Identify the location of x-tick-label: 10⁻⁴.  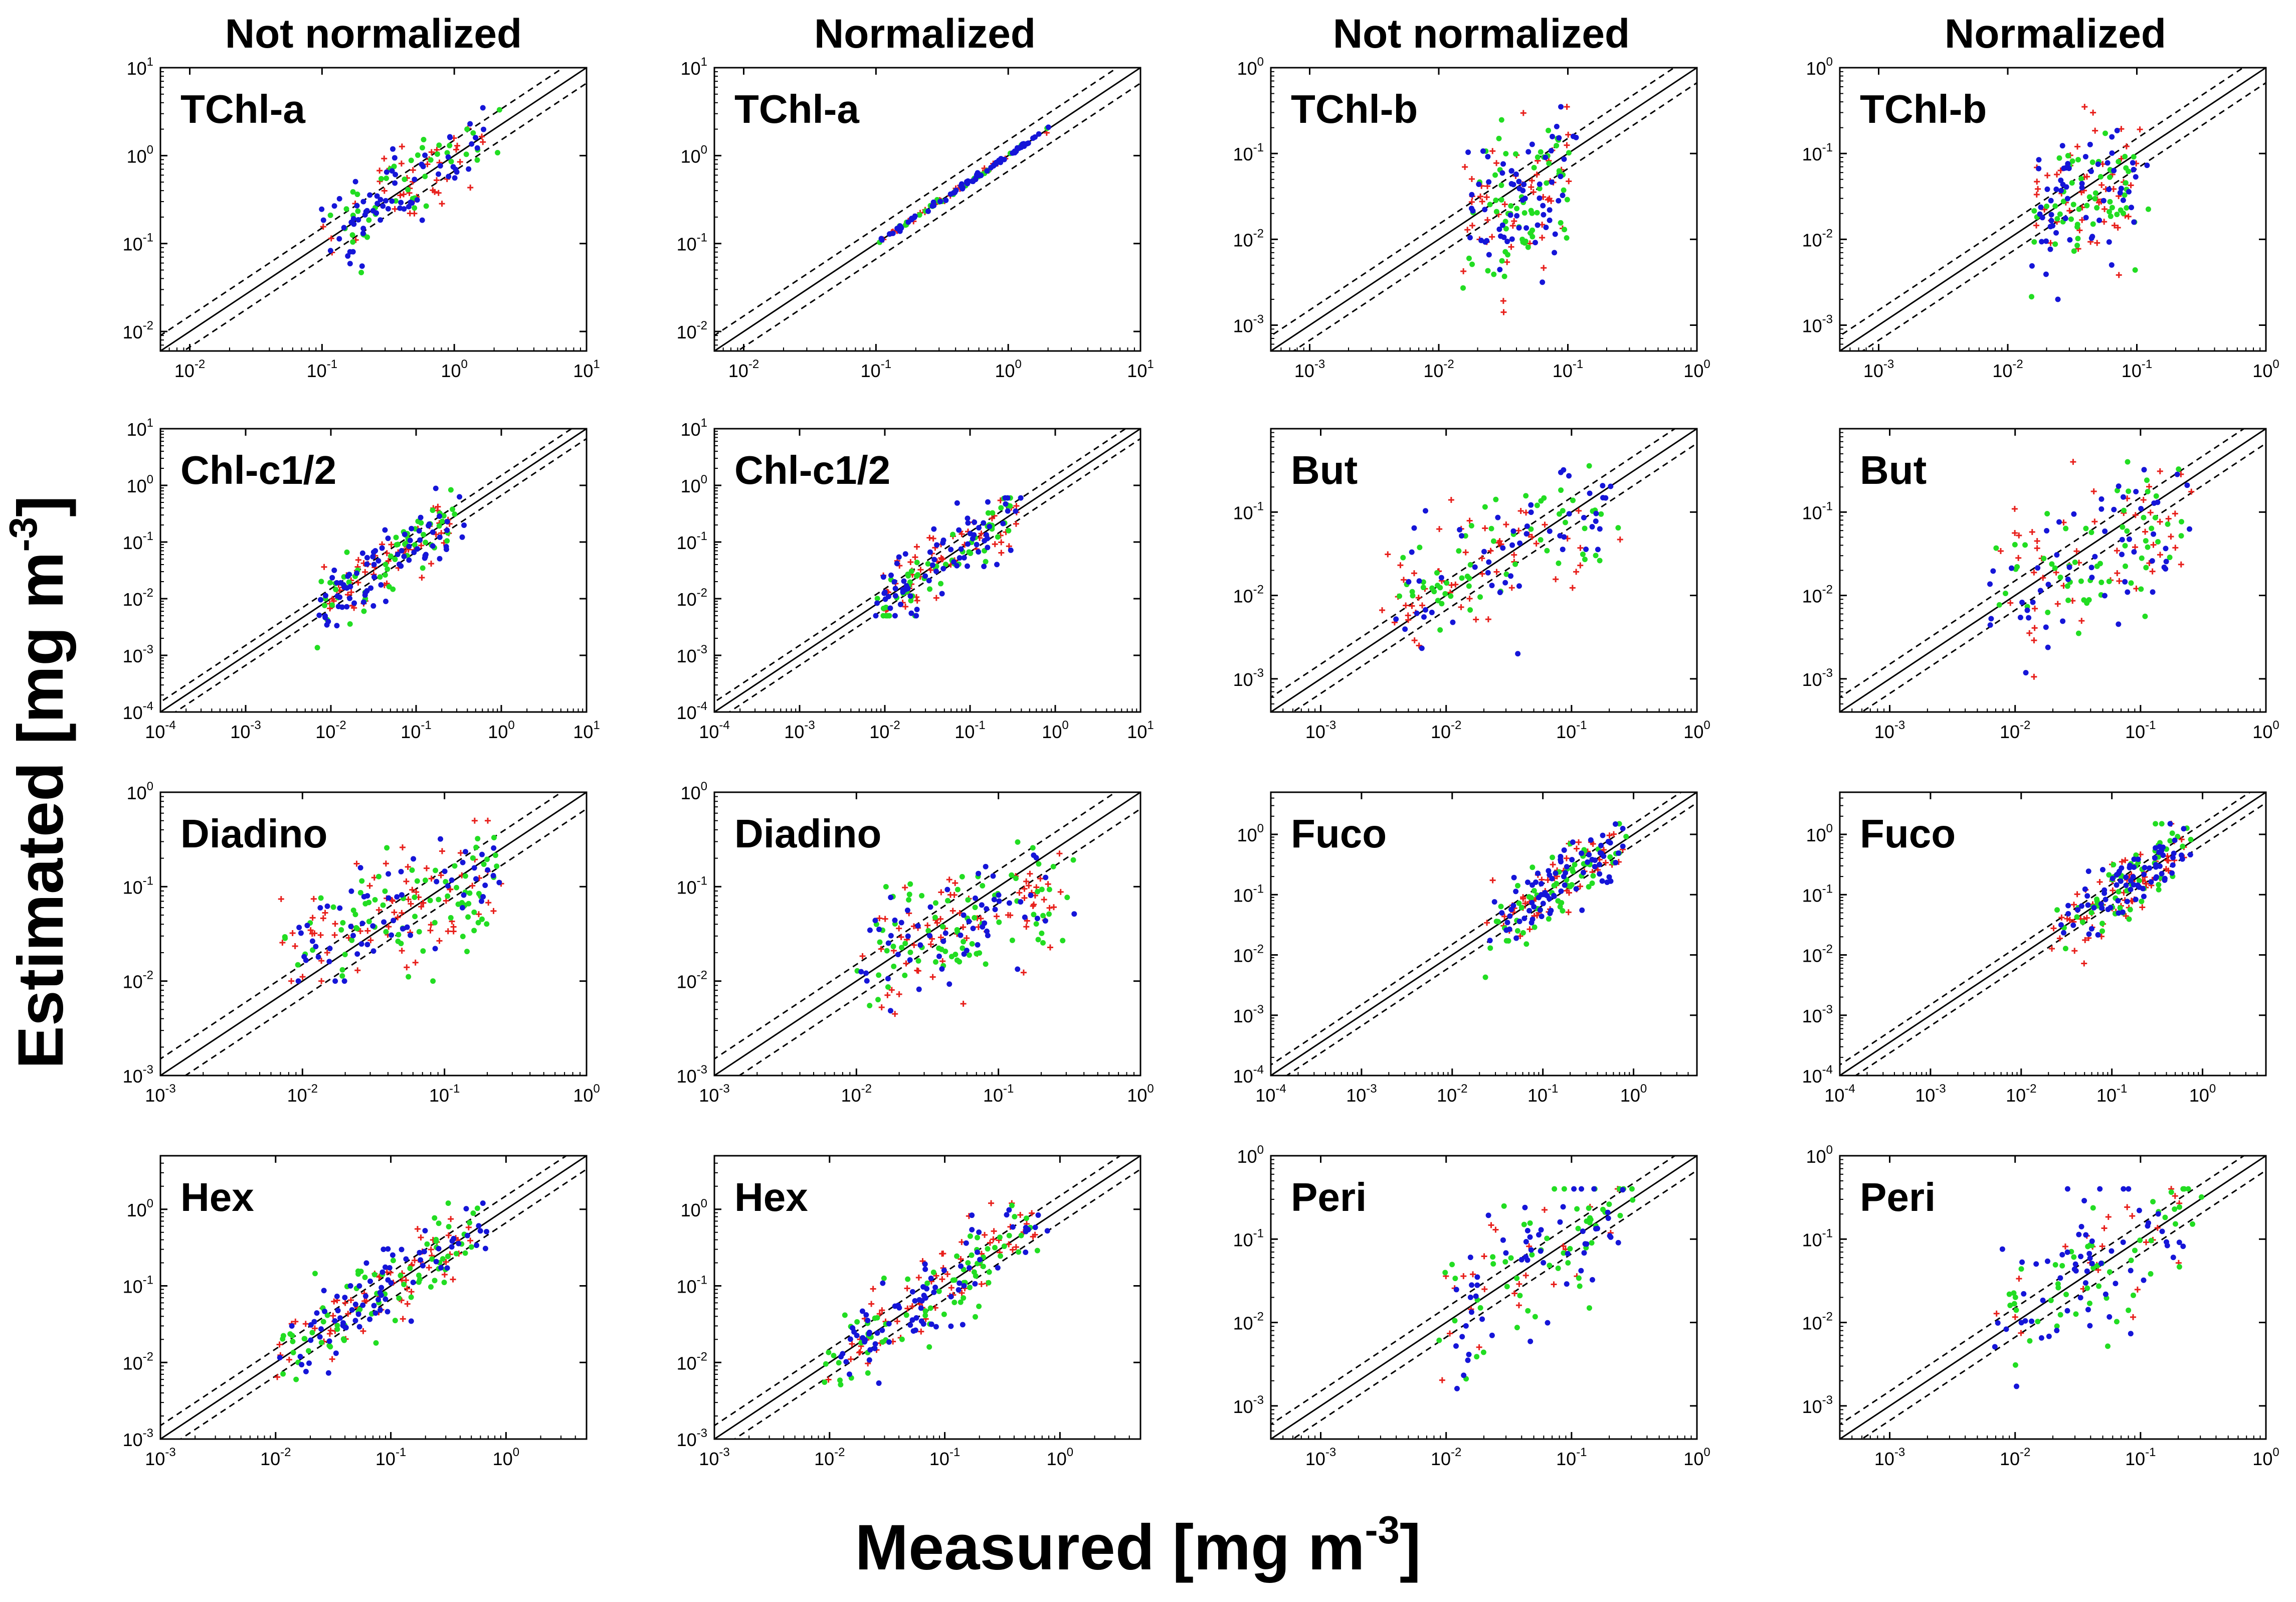
(1839, 1094).